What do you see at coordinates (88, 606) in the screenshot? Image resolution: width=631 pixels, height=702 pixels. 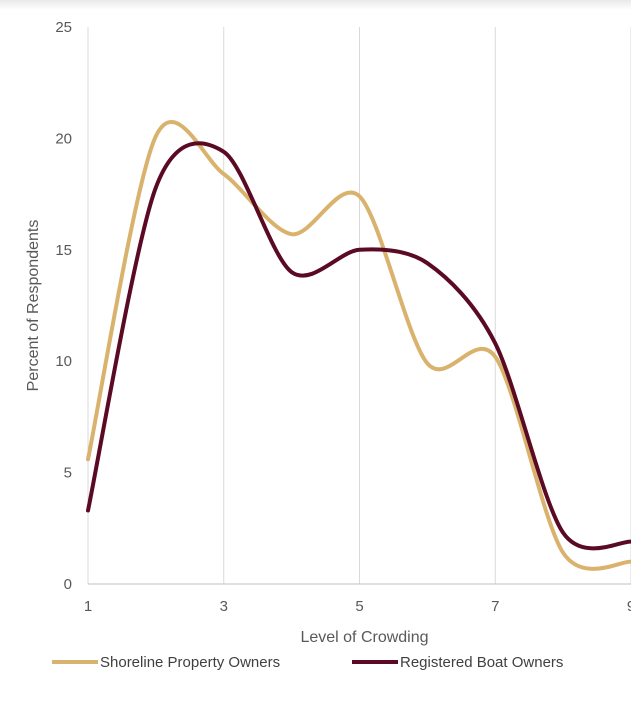 I see `x-tick-label: 1` at bounding box center [88, 606].